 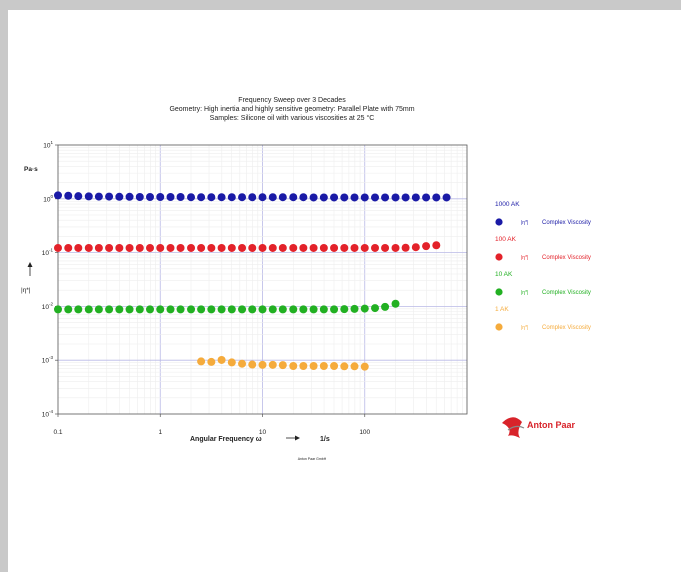 I want to click on y-tick-label: 10⁻¹, so click(x=48, y=253).